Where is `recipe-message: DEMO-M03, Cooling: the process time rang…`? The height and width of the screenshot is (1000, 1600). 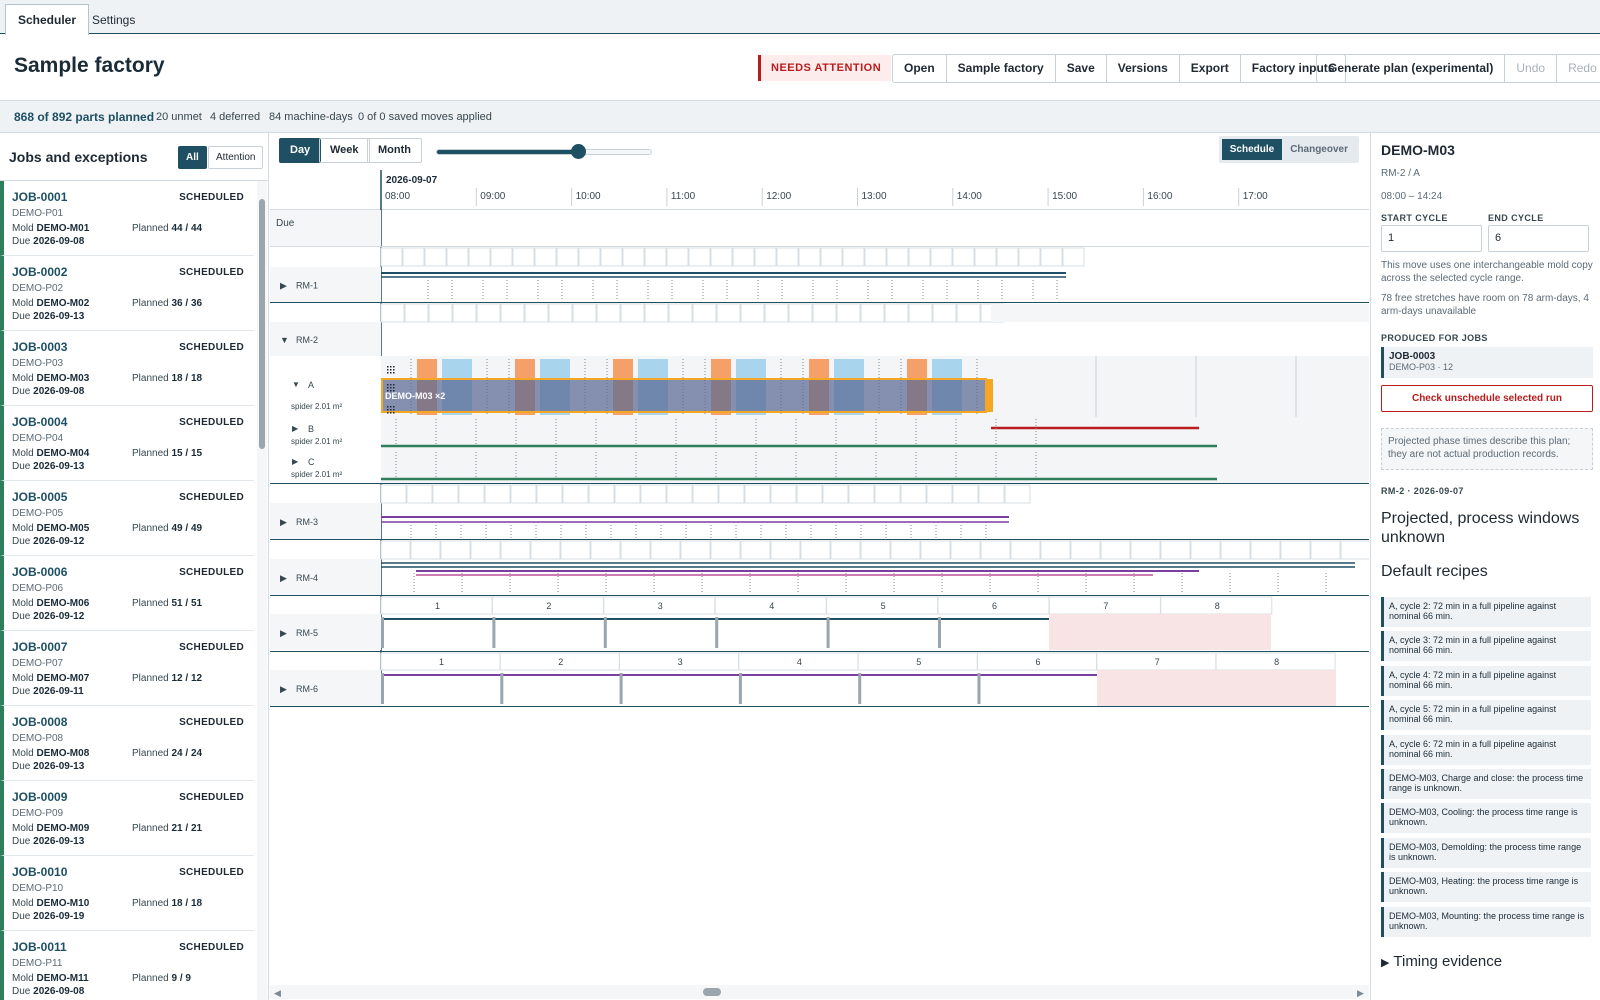 recipe-message: DEMO-M03, Cooling: the process time rang… is located at coordinates (1486, 818).